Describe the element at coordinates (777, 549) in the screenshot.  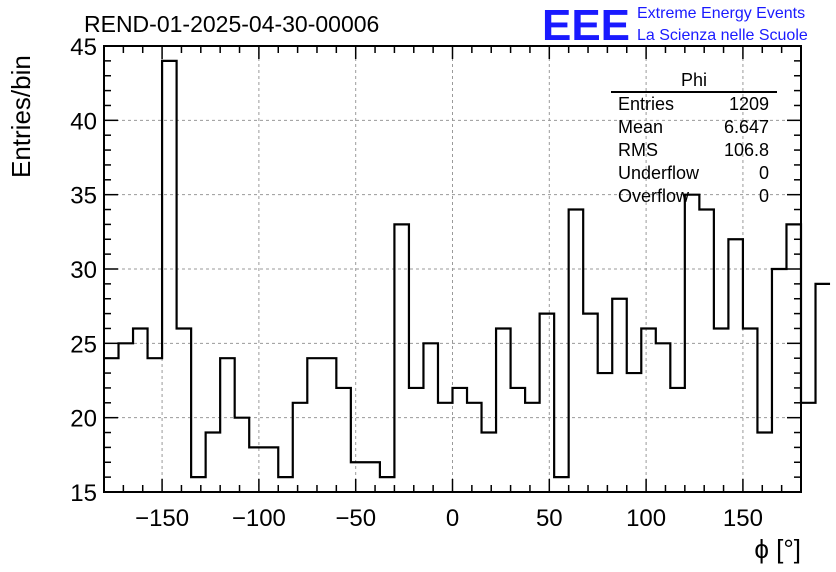
I see `x-axis-label: ϕ [°]` at that location.